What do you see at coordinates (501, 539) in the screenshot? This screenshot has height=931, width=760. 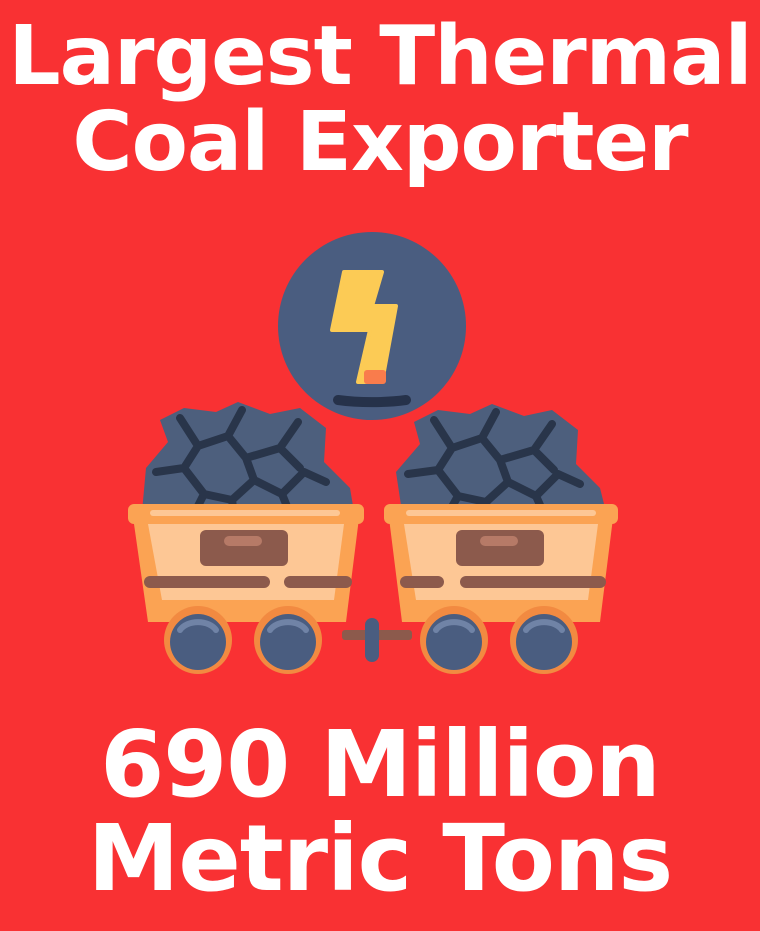 I see `coal-cart-right-icon` at bounding box center [501, 539].